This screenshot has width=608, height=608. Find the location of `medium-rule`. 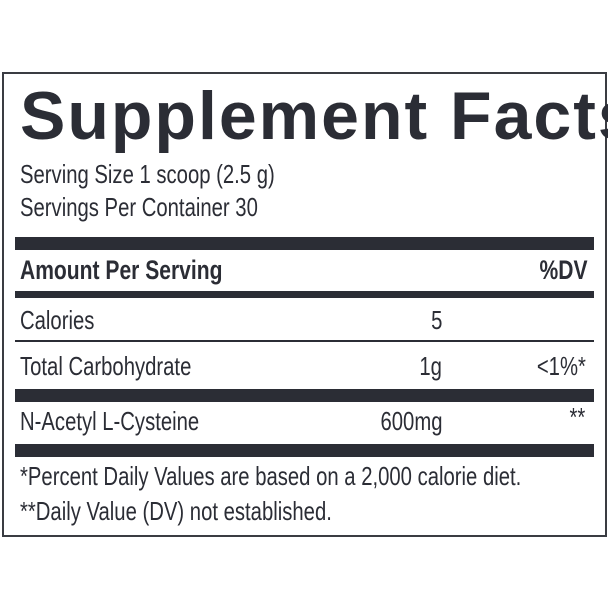

medium-rule is located at coordinates (304, 294).